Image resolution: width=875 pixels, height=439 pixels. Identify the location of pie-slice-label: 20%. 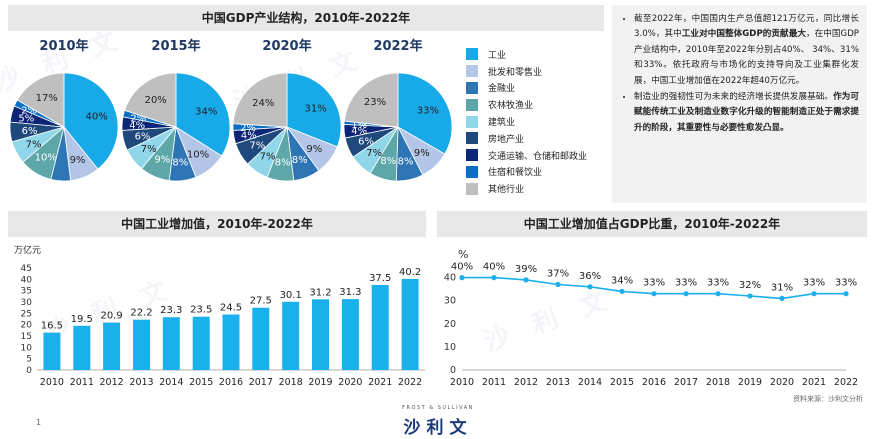
(156, 100).